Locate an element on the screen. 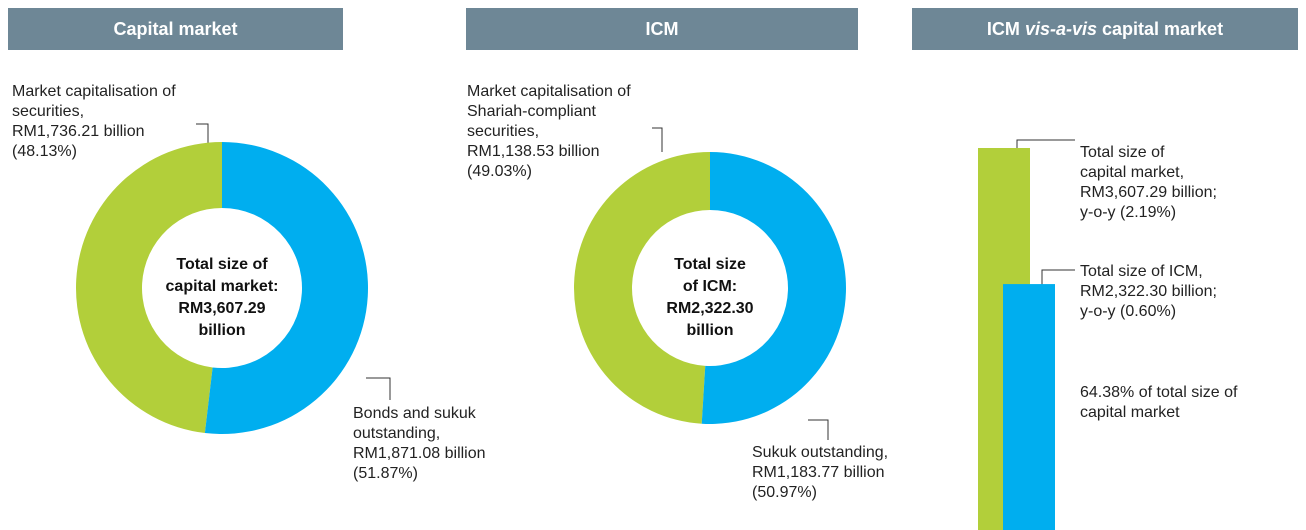 This screenshot has height=530, width=1306. value-label: (48.13%) is located at coordinates (44, 151).